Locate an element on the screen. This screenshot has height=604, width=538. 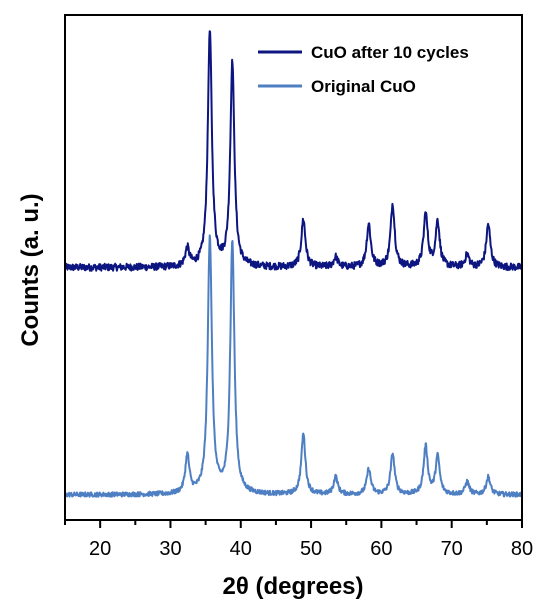
x-tick-label: 80 is located at coordinates (522, 549).